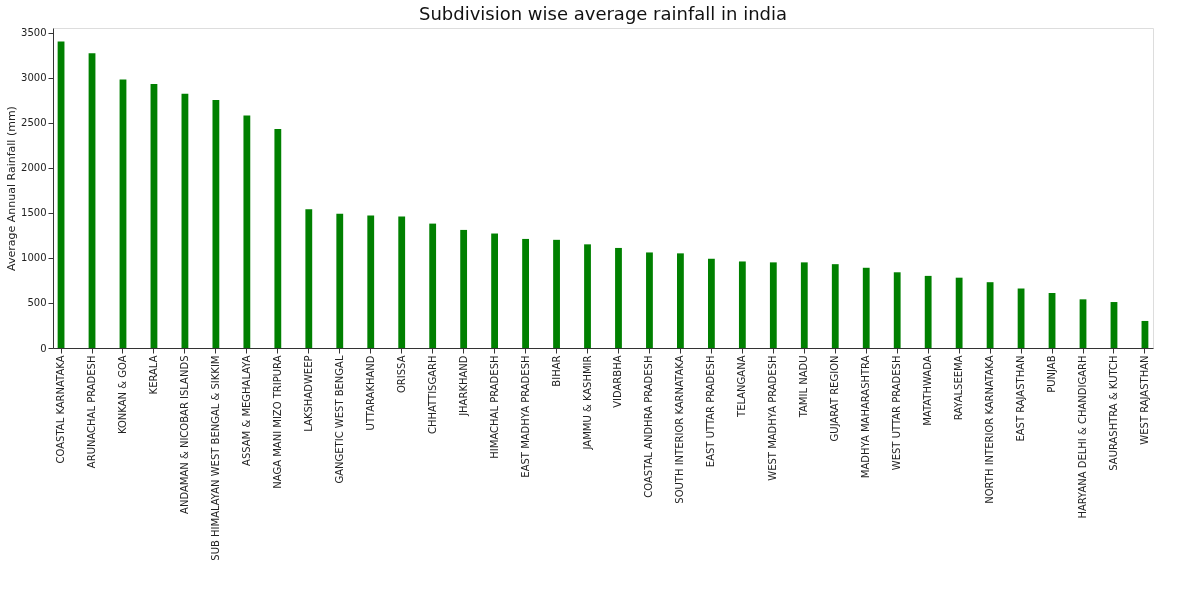 The width and height of the screenshot is (1186, 592). I want to click on x-tick-label: BIHAR, so click(556, 371).